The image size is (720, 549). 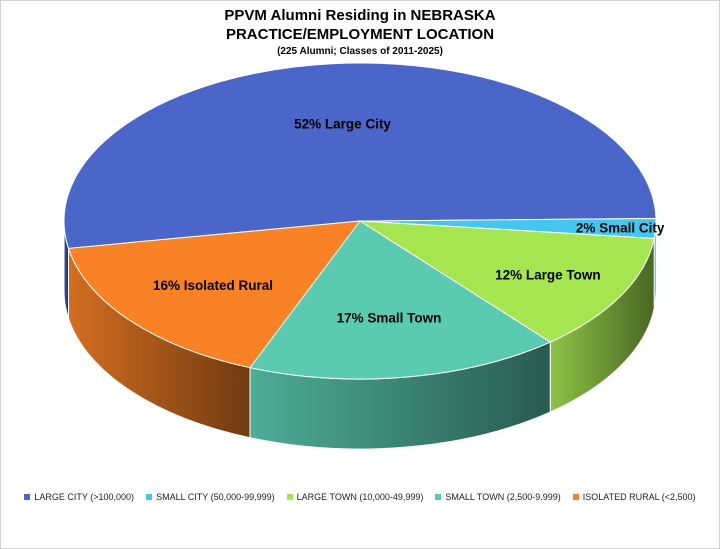 I want to click on legend-item-3: SMALL TOWN (2,500-9.999), so click(x=498, y=497).